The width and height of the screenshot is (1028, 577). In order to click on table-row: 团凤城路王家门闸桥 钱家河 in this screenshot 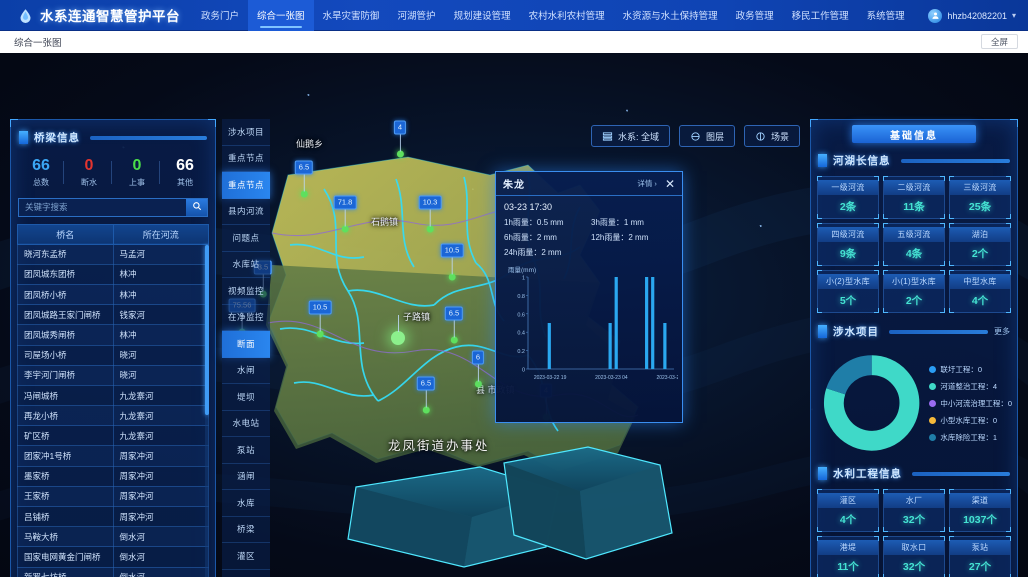, I will do `click(113, 315)`.